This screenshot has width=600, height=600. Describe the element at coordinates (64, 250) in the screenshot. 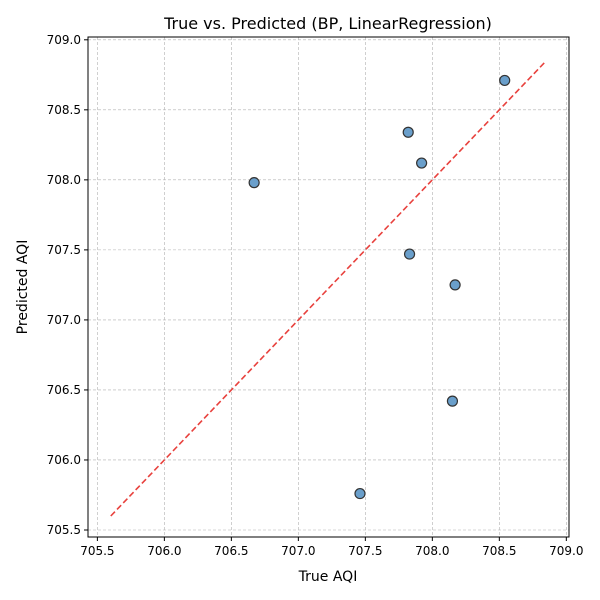

I see `y-tick-label: 707.5` at that location.